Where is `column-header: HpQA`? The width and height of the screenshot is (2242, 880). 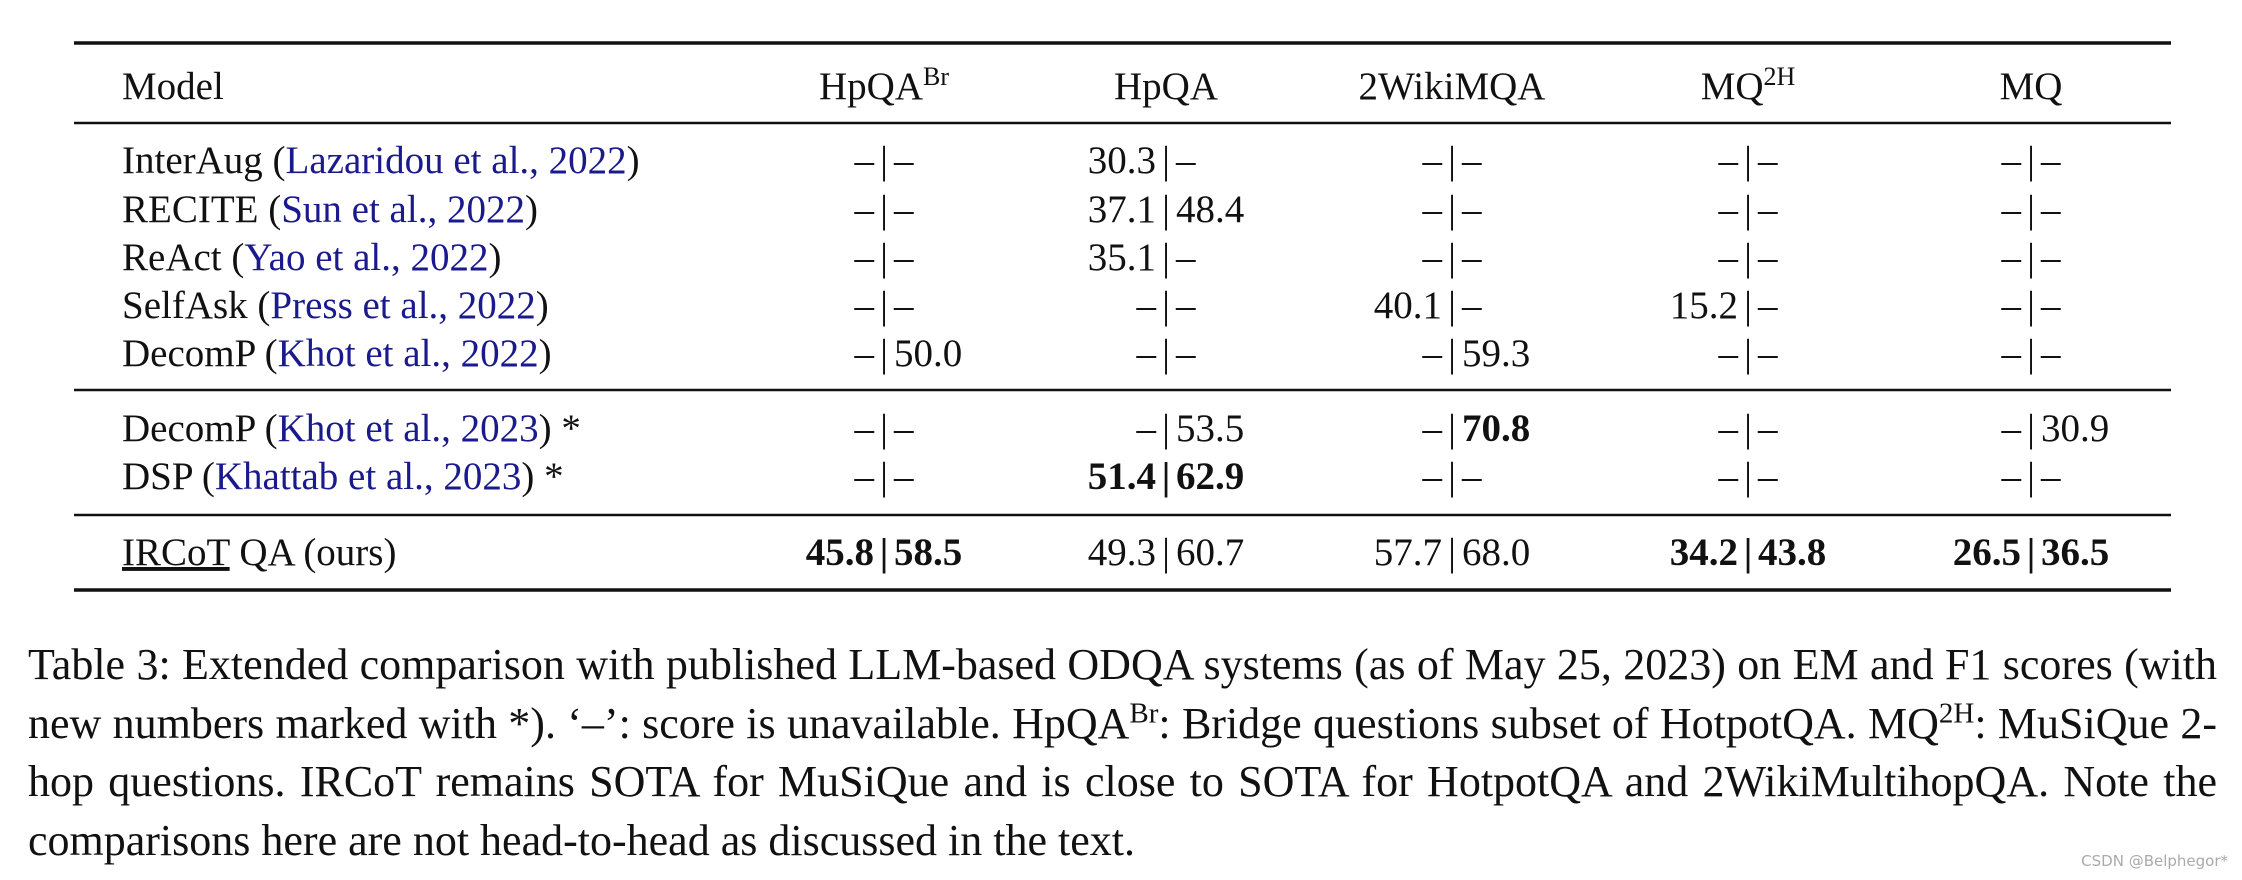 column-header: HpQA is located at coordinates (1166, 86).